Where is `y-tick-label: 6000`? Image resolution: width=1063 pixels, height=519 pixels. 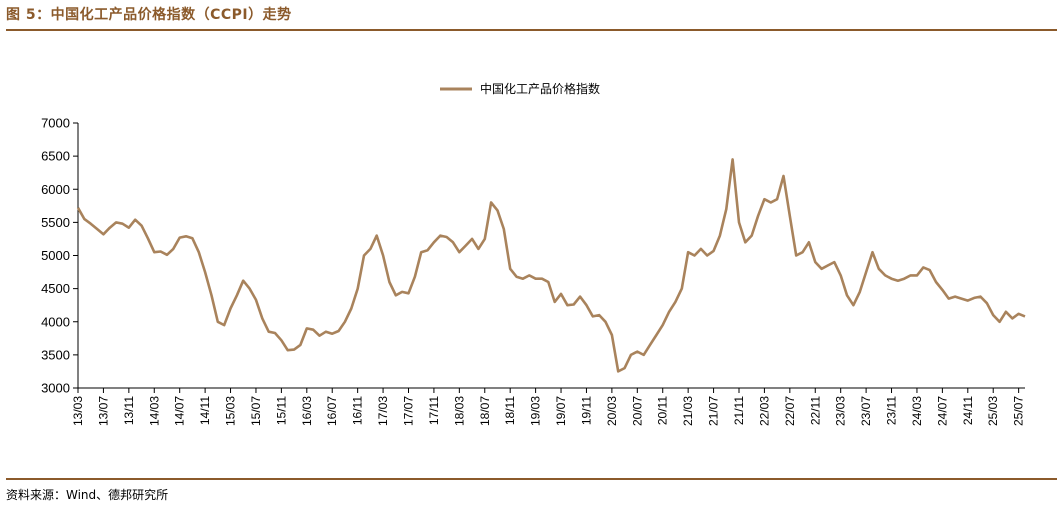 y-tick-label: 6000 is located at coordinates (55, 189).